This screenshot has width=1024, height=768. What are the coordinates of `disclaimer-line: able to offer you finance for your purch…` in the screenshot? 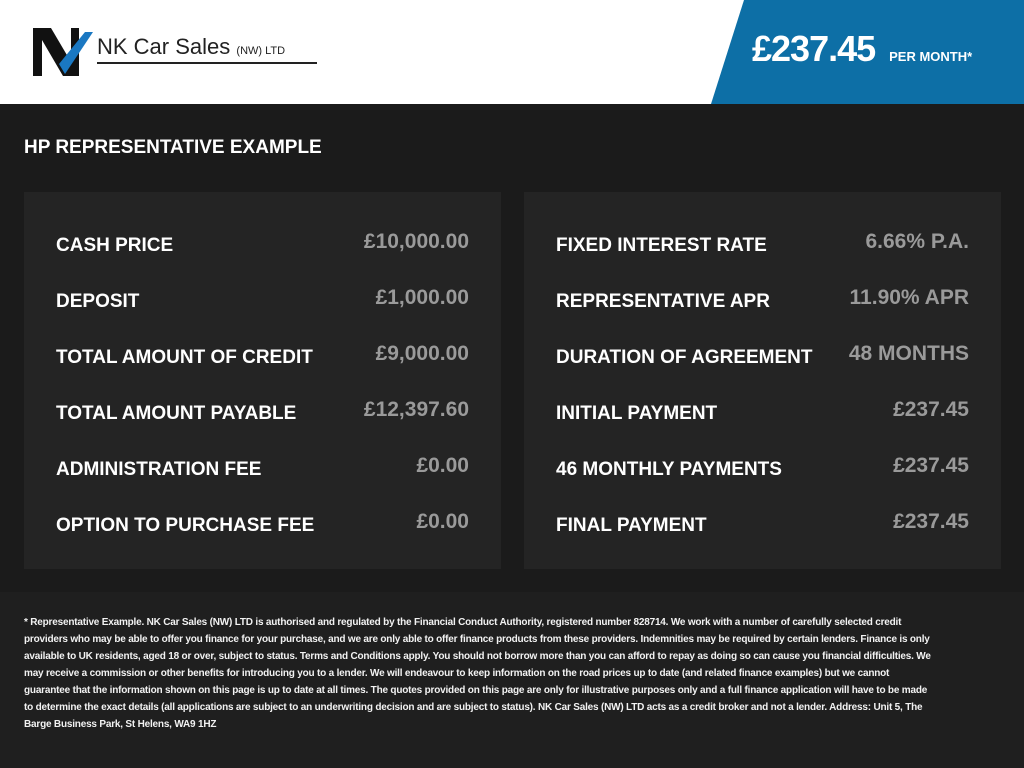 It's located at (477, 648).